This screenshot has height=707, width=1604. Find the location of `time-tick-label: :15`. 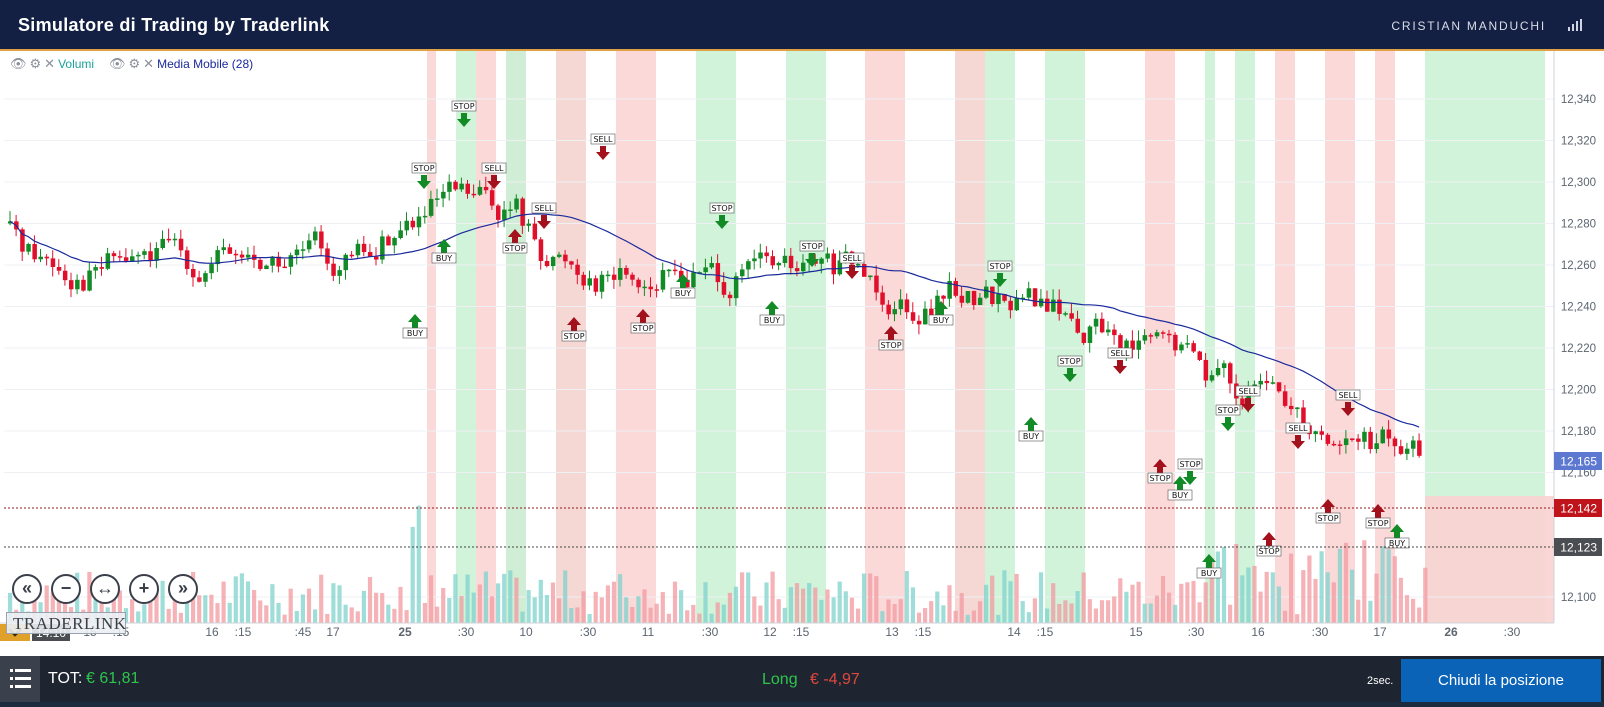

time-tick-label: :15 is located at coordinates (243, 632).